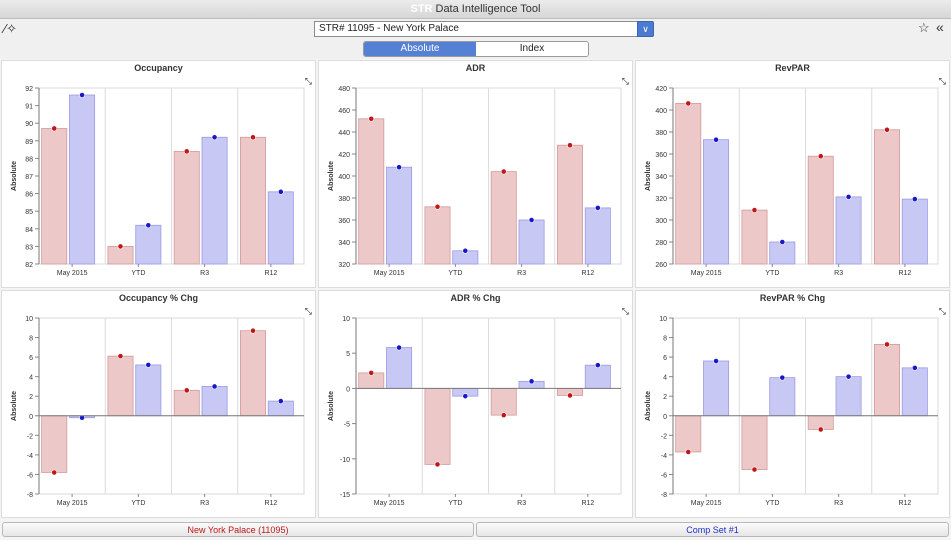  I want to click on y-tick-label: 260, so click(661, 265).